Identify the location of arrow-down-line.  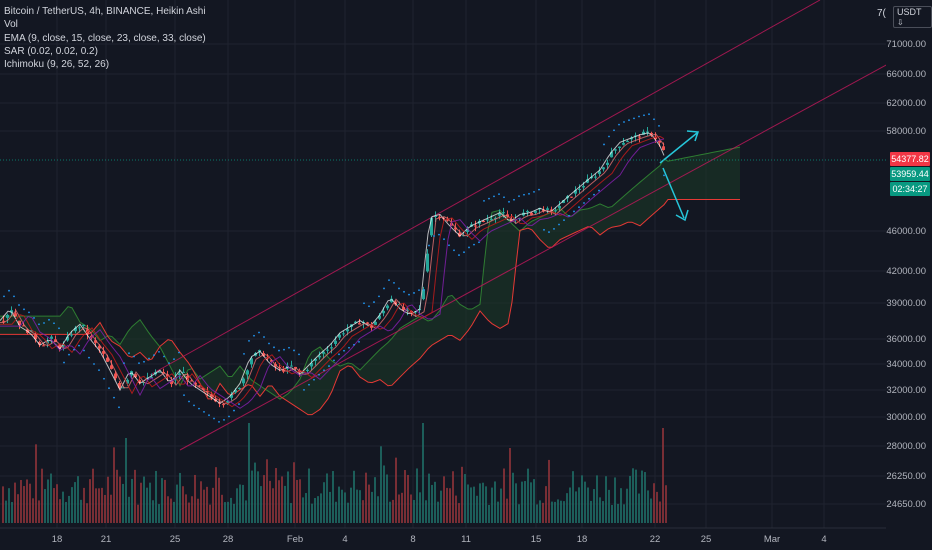
(673, 193).